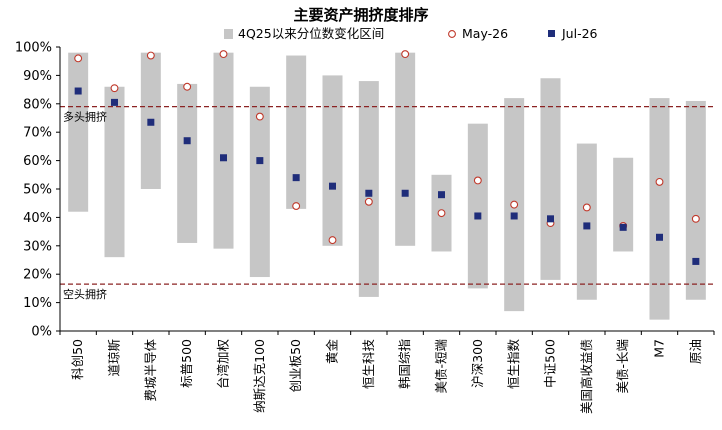 The image size is (722, 430). What do you see at coordinates (622, 366) in the screenshot?
I see `x-tick-label: 美债-长端` at bounding box center [622, 366].